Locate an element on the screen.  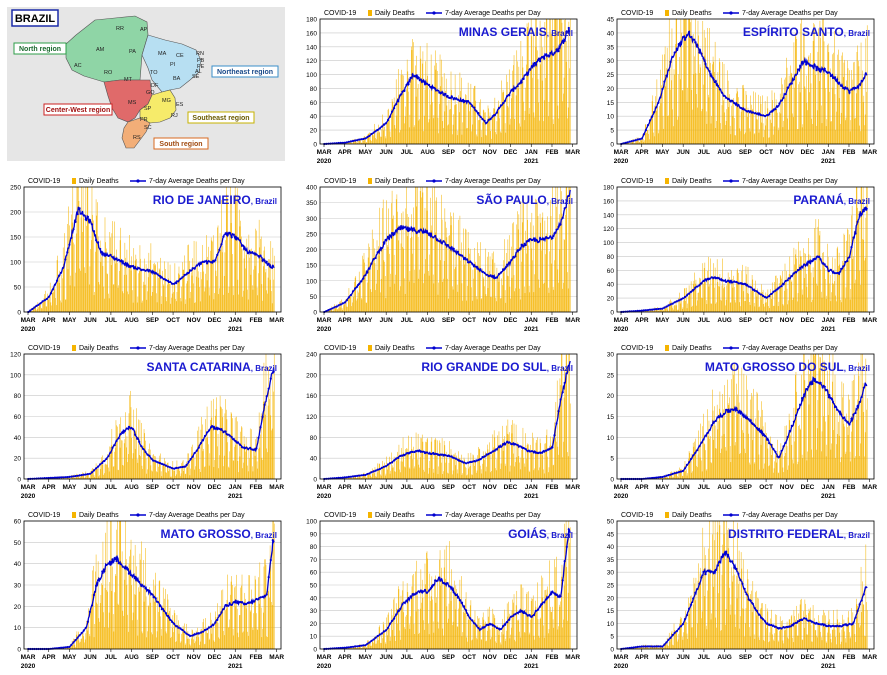
y-tick-label: 60 is located at coordinates (18, 417).